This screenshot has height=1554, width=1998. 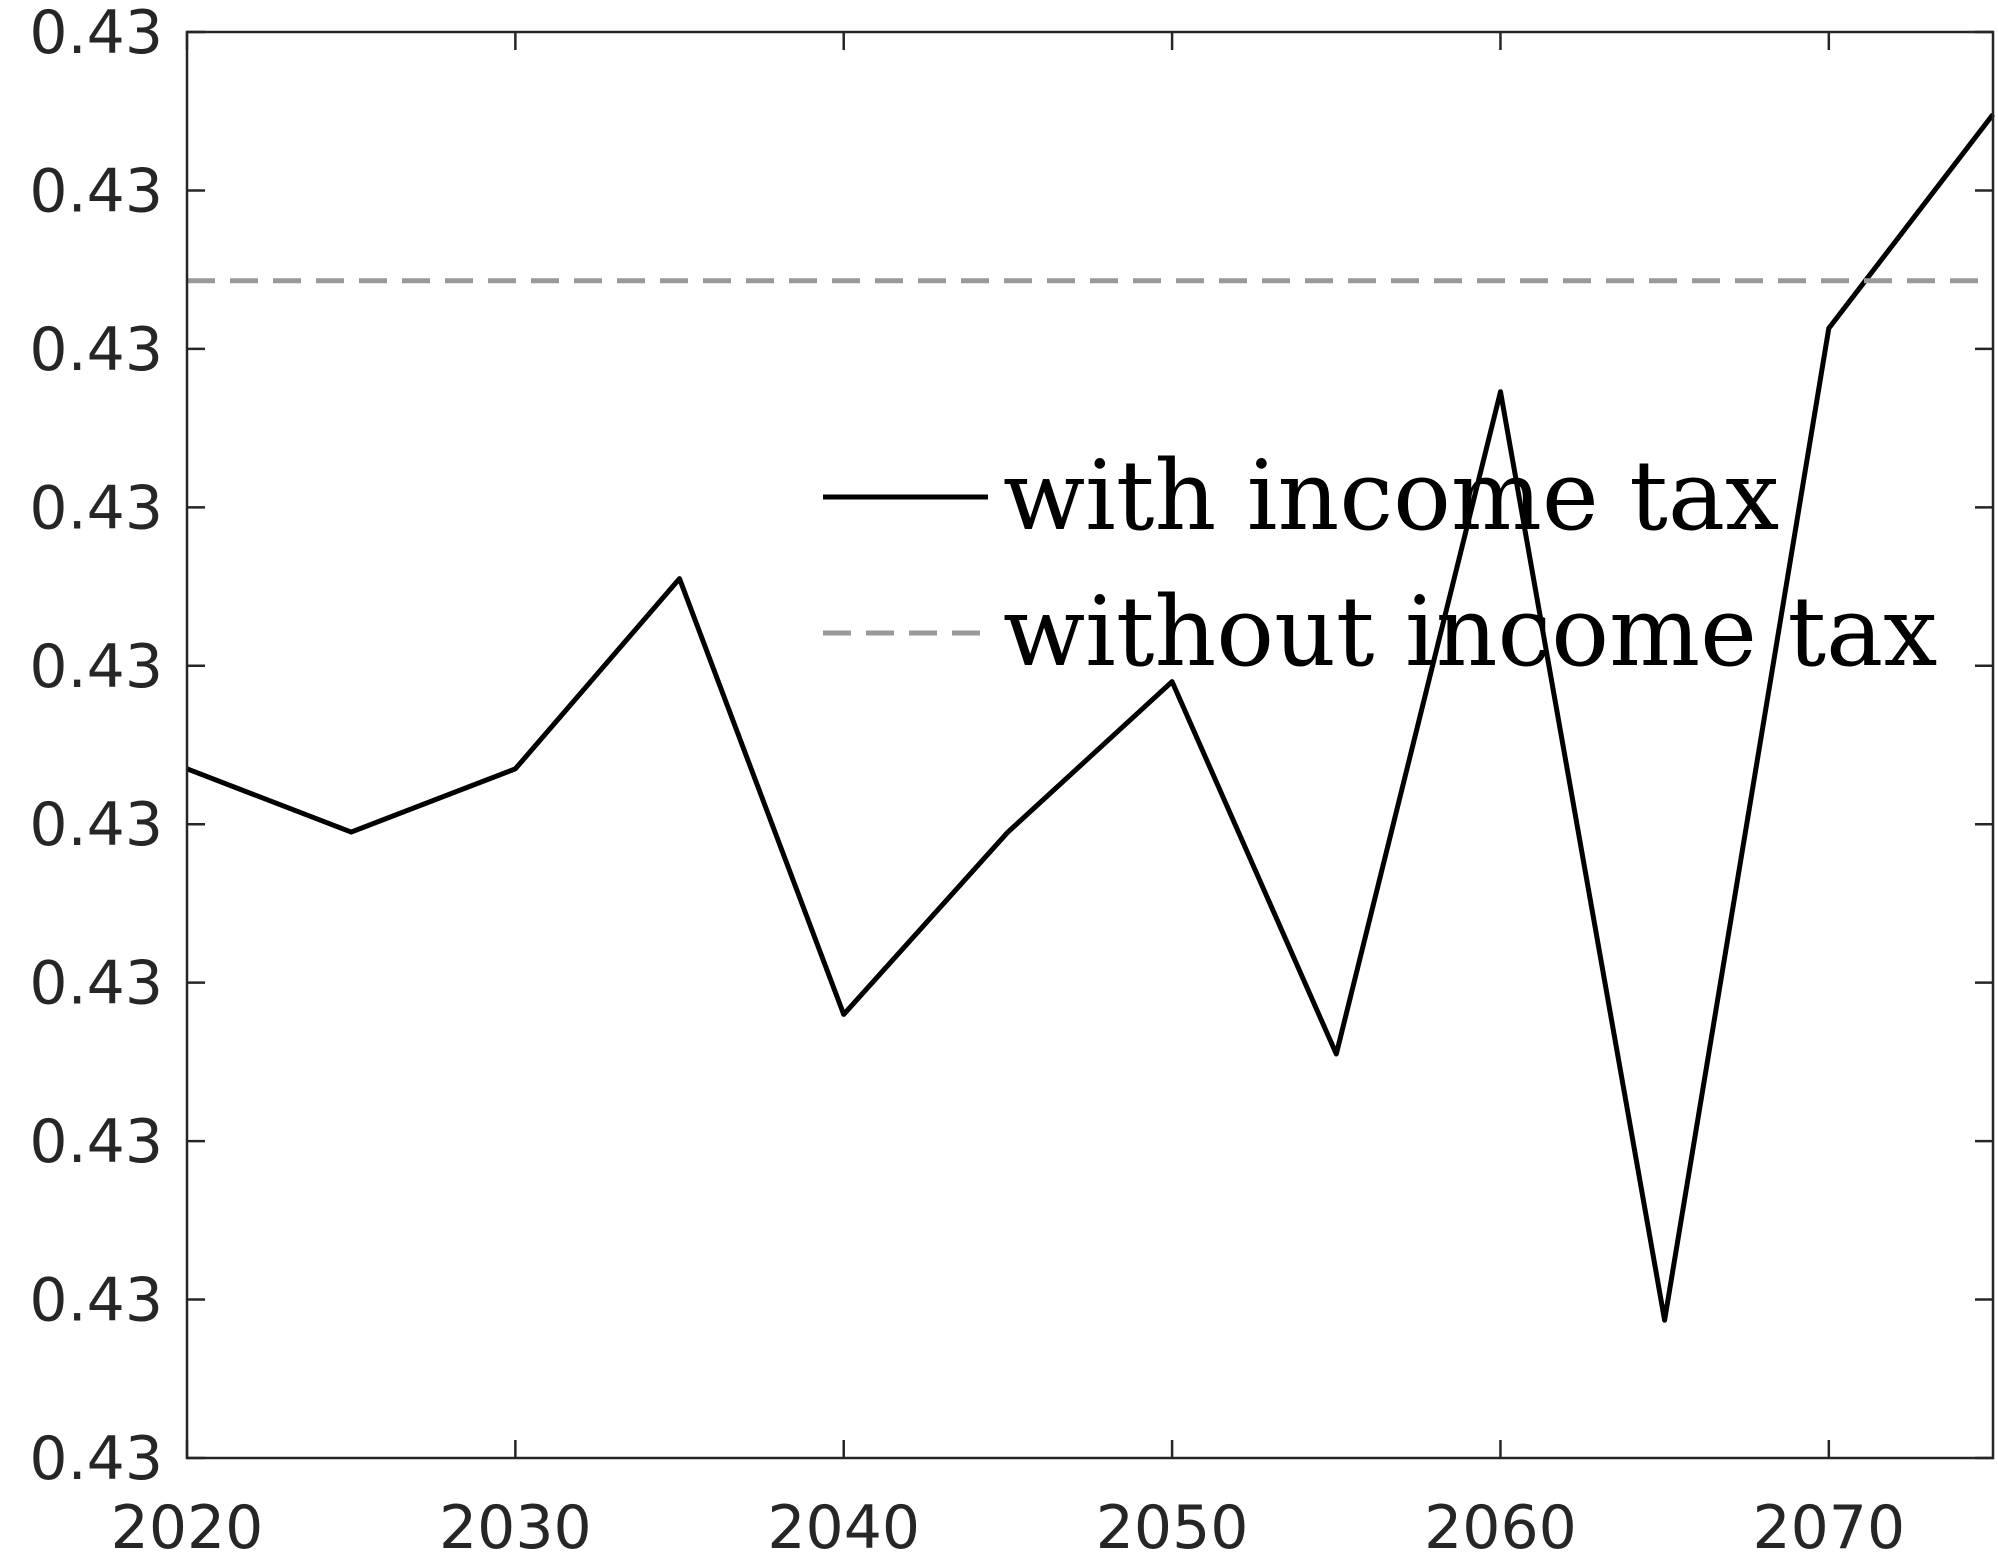 What do you see at coordinates (515, 1523) in the screenshot?
I see `x-tick-label: 2030` at bounding box center [515, 1523].